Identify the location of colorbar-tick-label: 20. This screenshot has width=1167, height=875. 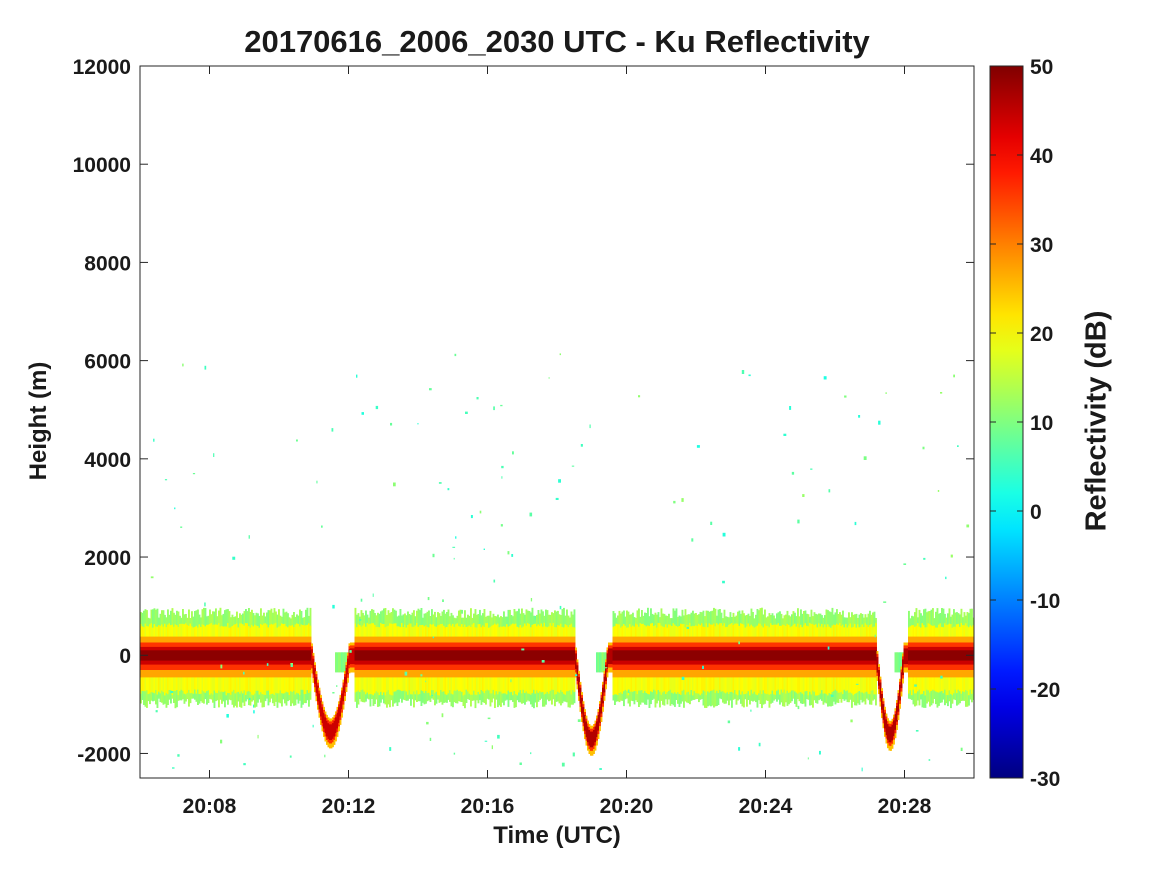
(1041, 334).